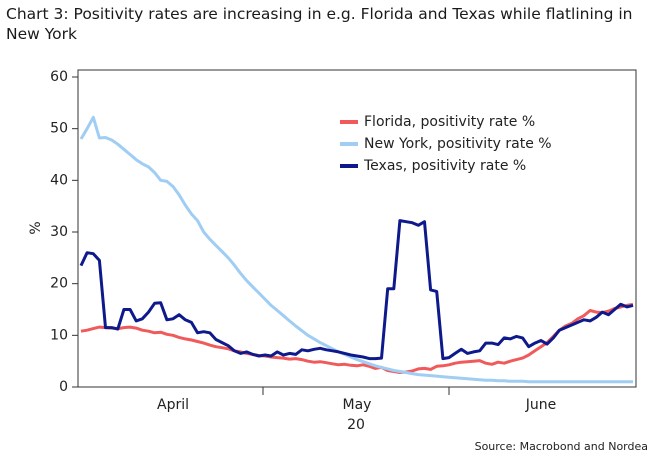 The height and width of the screenshot is (466, 656). I want to click on y-tick-label: 60, so click(59, 77).